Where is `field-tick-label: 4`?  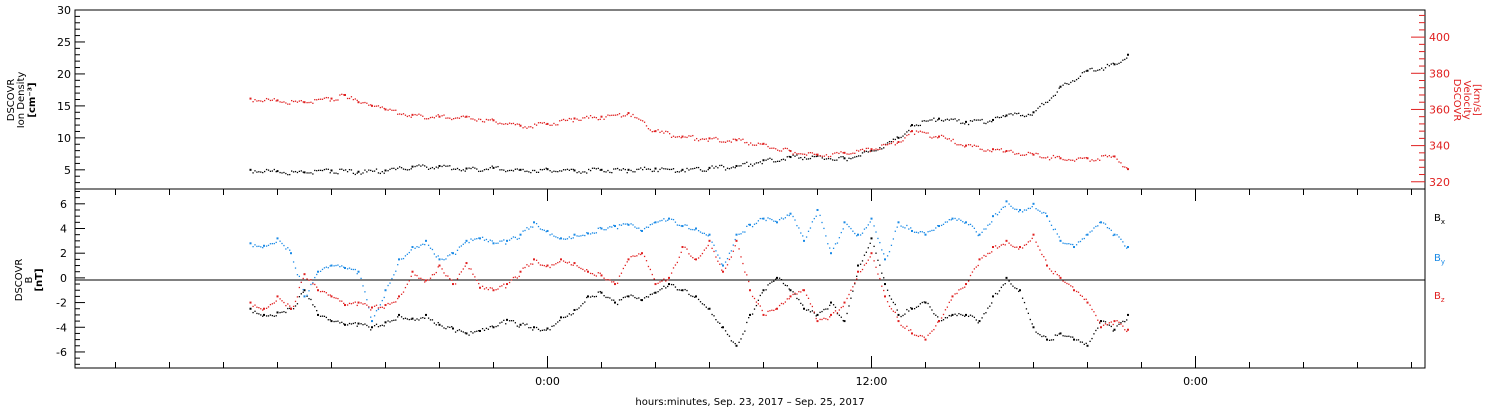 field-tick-label: 4 is located at coordinates (63, 229).